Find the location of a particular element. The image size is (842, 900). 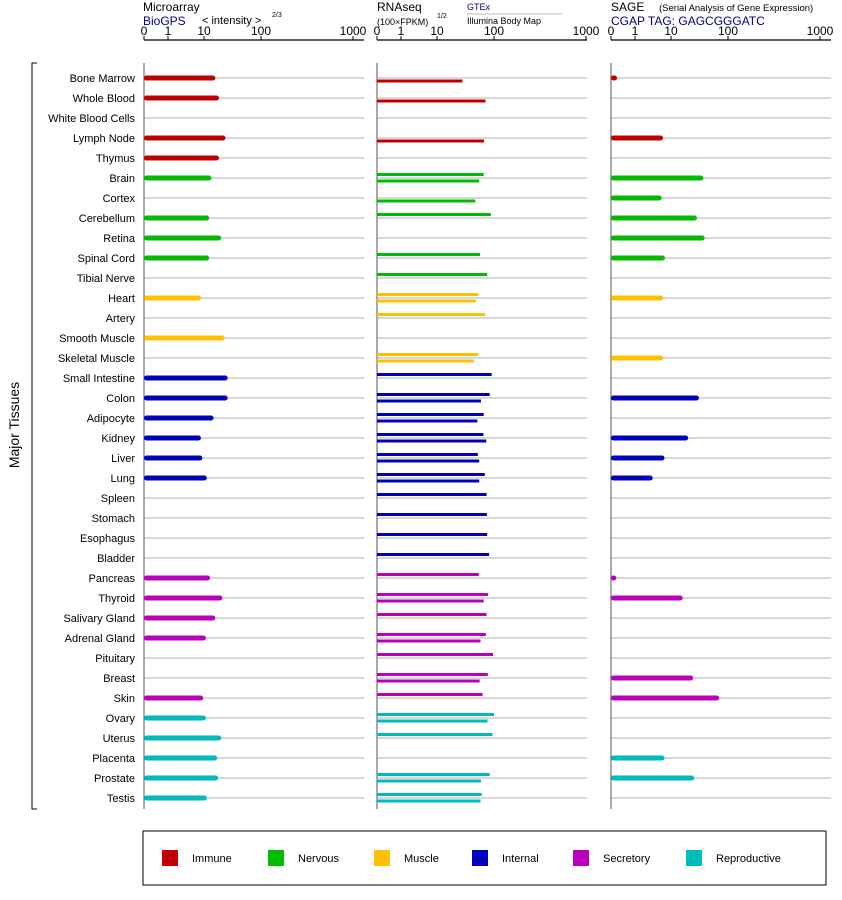

rnaseq-gtex-bar-esophagus is located at coordinates (432, 534).